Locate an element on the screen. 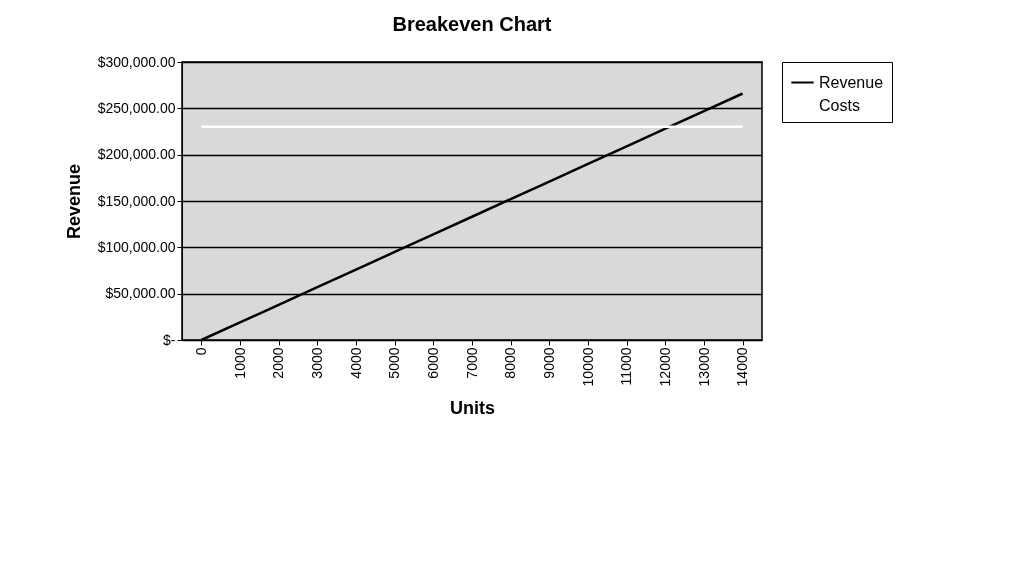 This screenshot has height=565, width=1032. x-tick-label: 3000 is located at coordinates (316, 363).